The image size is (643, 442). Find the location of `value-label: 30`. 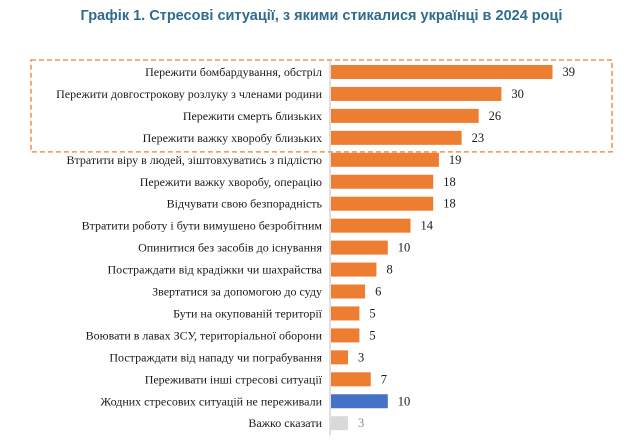

value-label: 30 is located at coordinates (517, 94).